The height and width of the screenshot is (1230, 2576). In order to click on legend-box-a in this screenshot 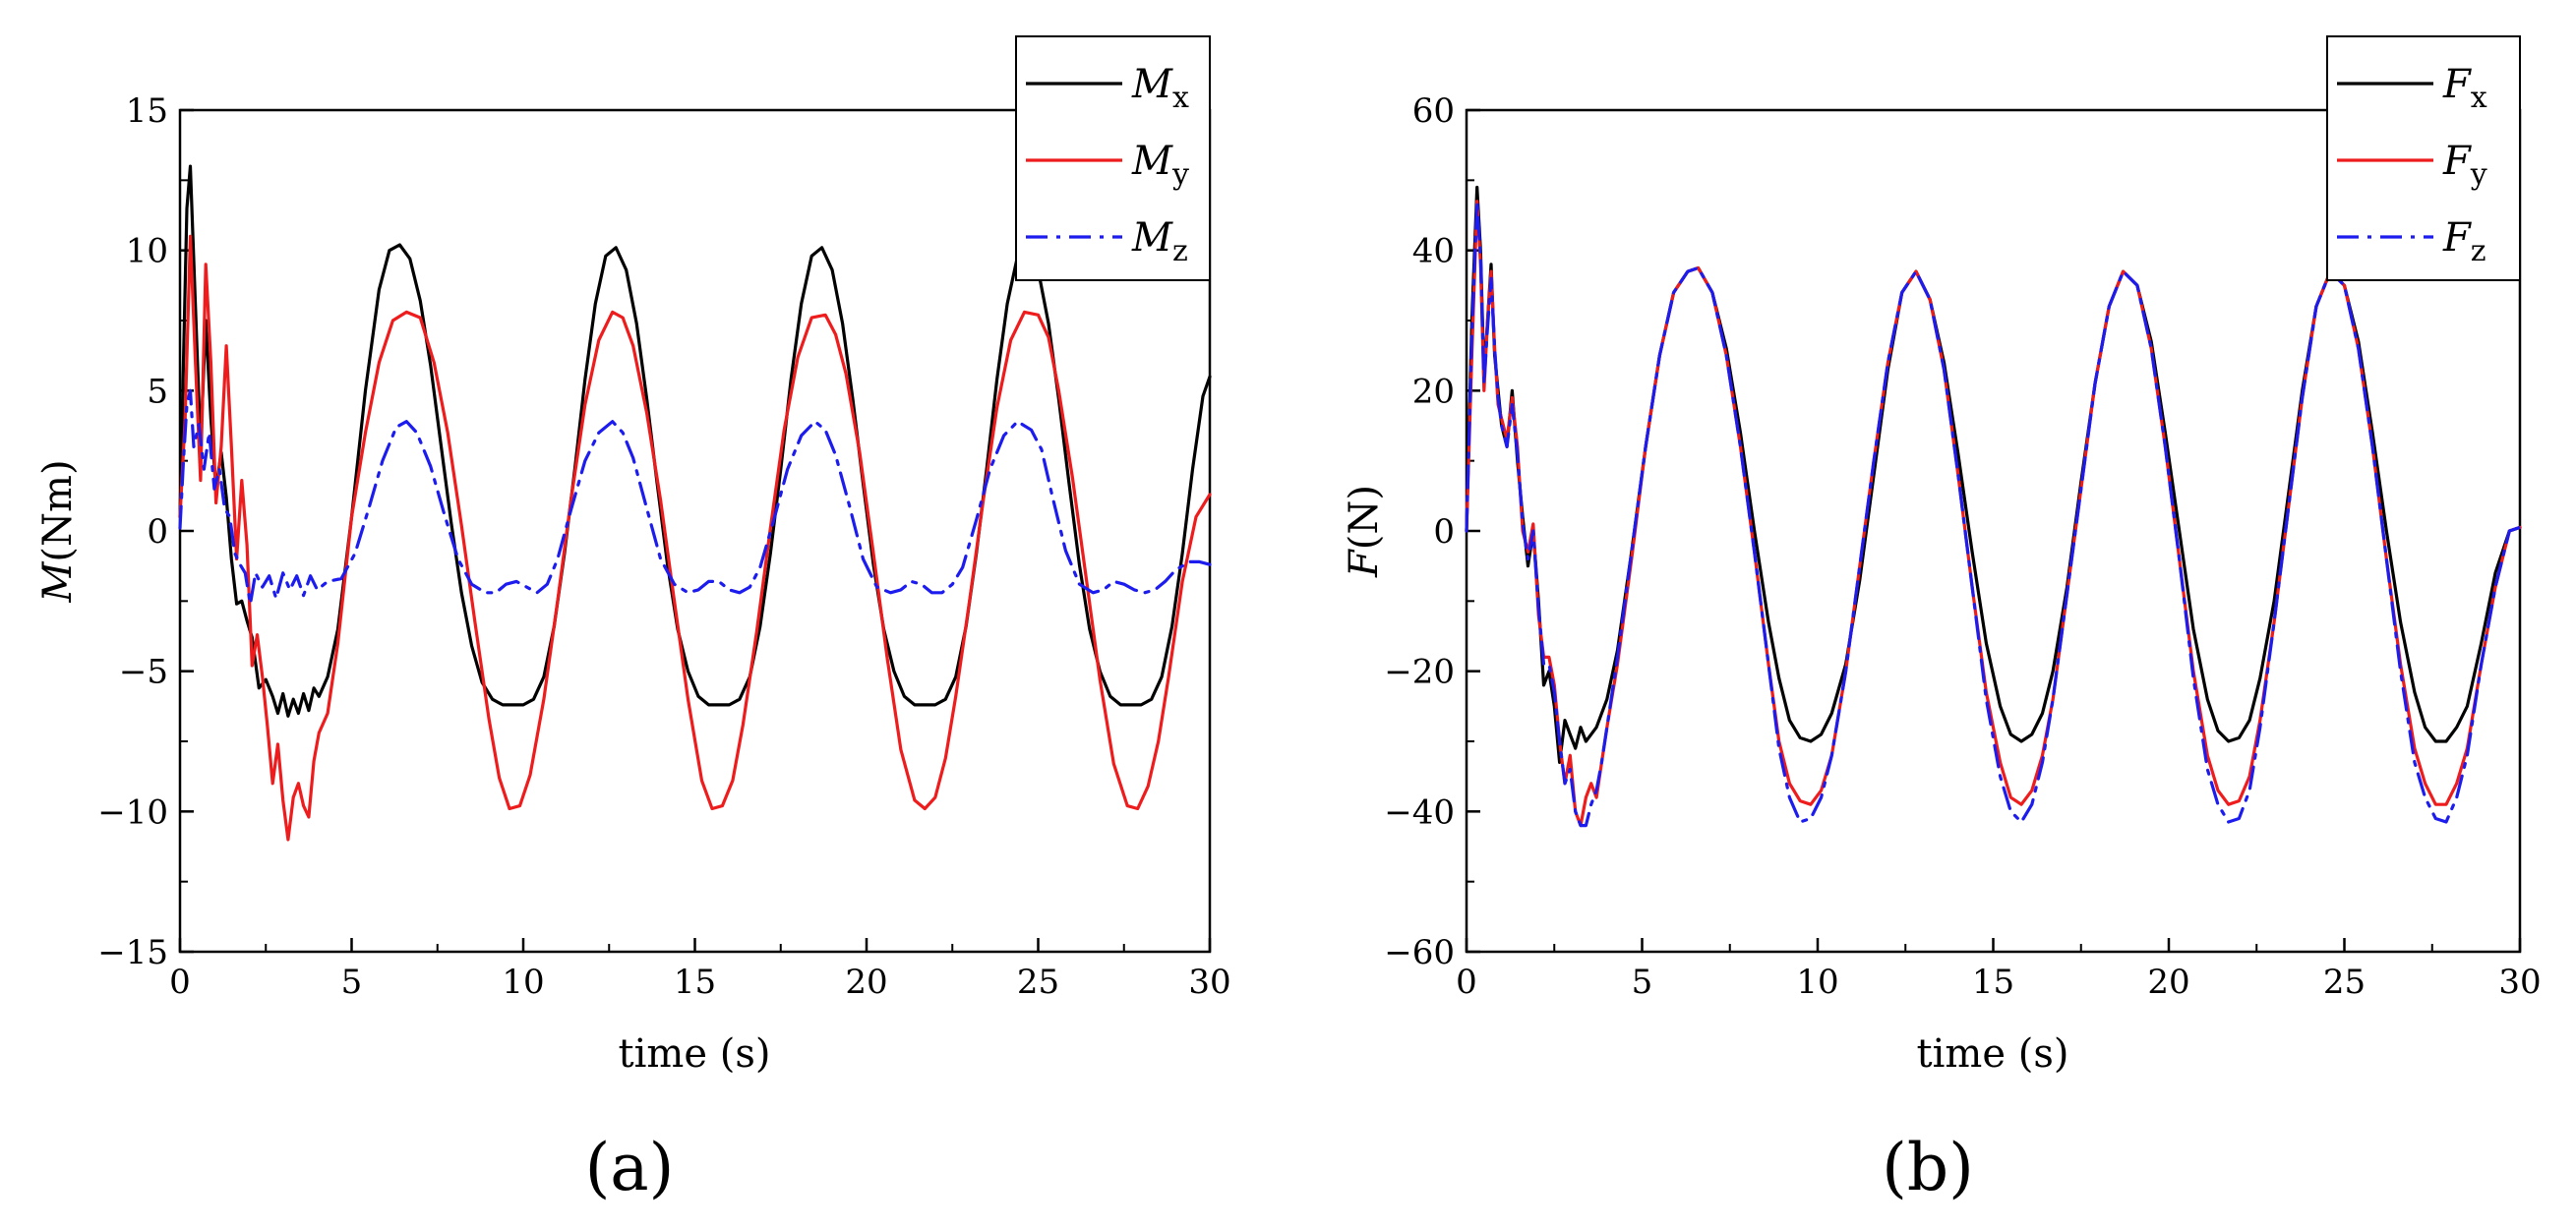, I will do `click(1113, 158)`.